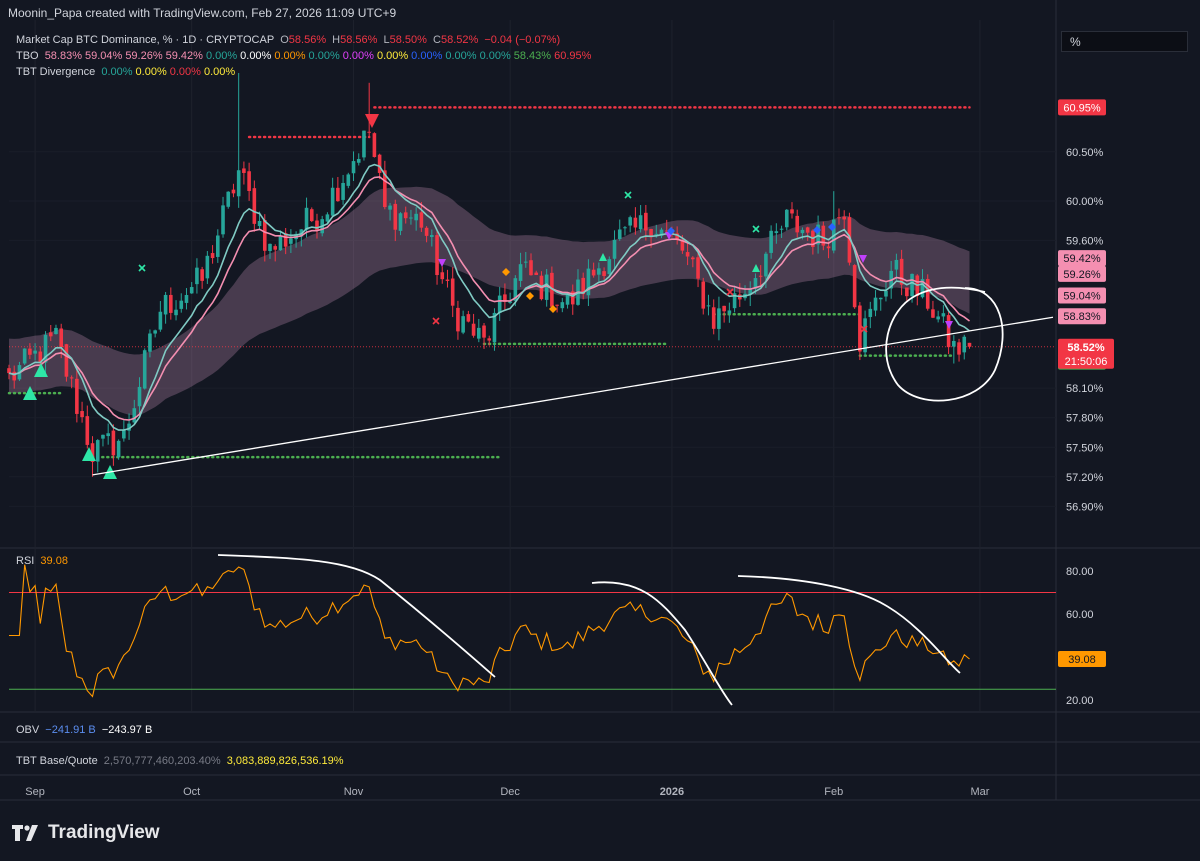 The height and width of the screenshot is (861, 1200). Describe the element at coordinates (57, 761) in the screenshot. I see `tbt-base-quote-name: TBT Base/Quote` at that location.